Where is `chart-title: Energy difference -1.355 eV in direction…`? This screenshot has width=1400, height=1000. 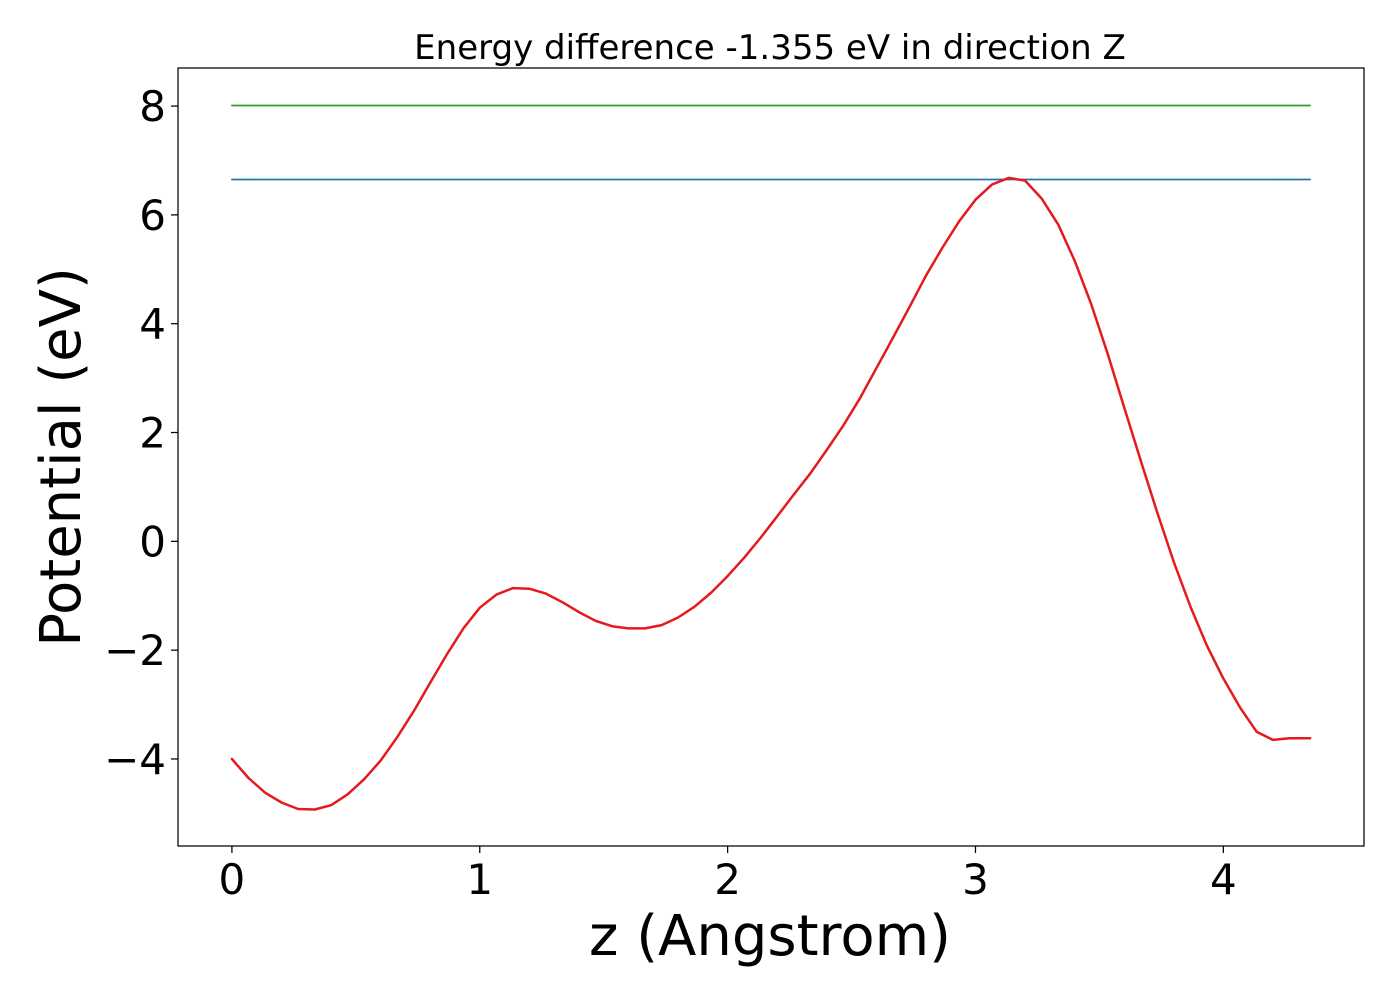
chart-title: Energy difference -1.355 eV in direction… is located at coordinates (770, 48).